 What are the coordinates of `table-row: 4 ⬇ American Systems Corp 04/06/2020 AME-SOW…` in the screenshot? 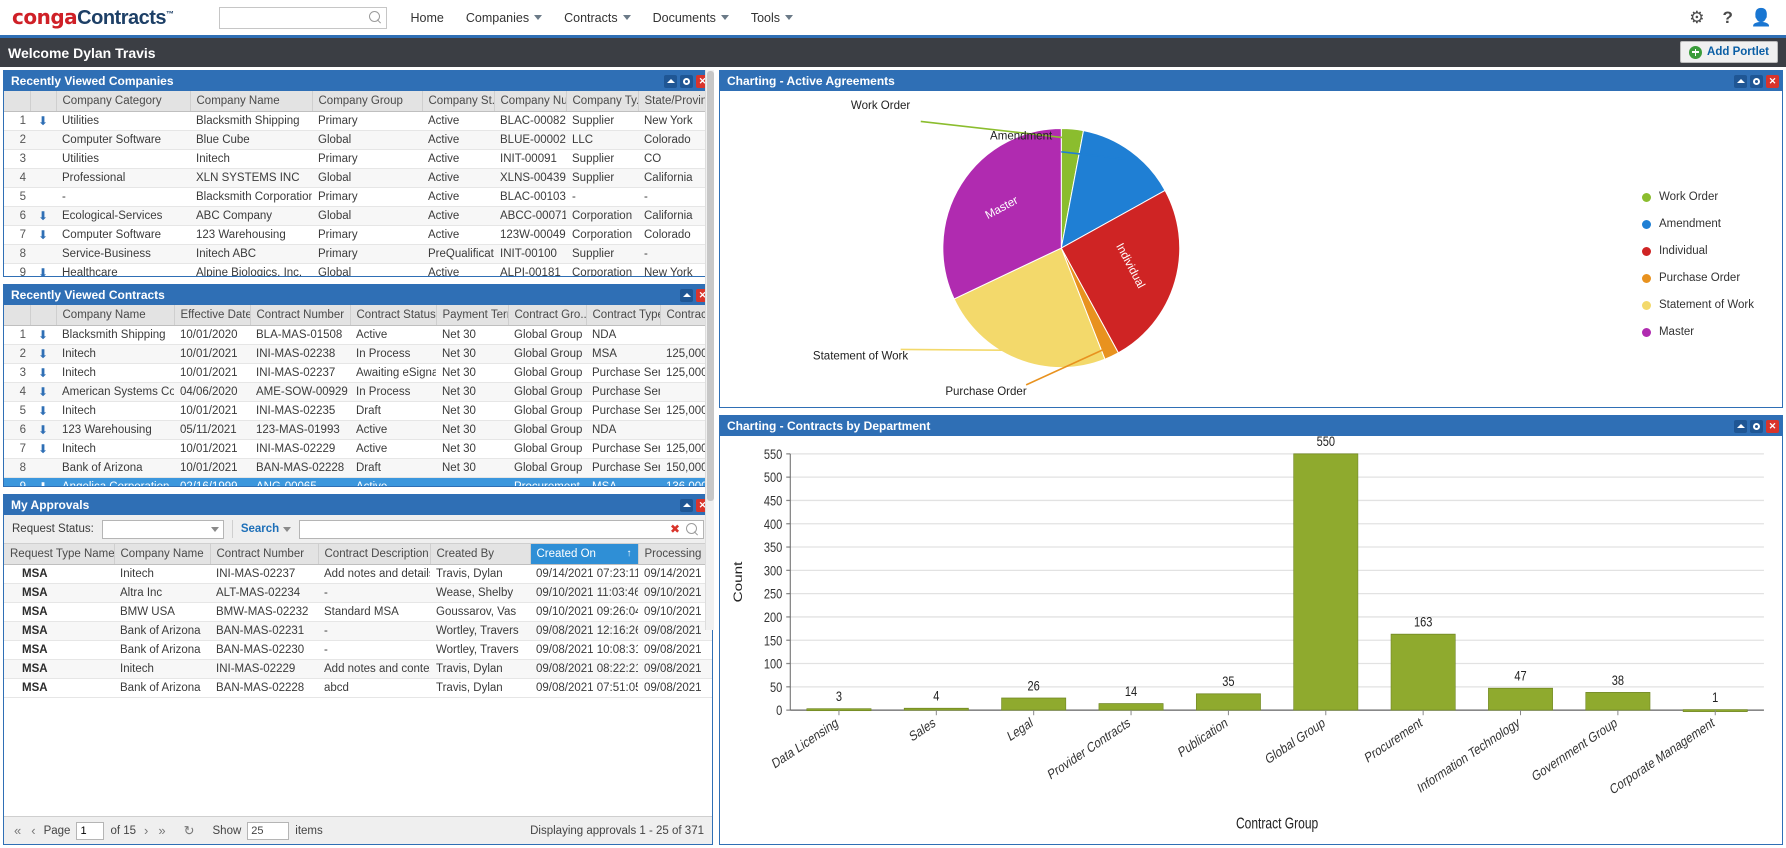 It's located at (358, 392).